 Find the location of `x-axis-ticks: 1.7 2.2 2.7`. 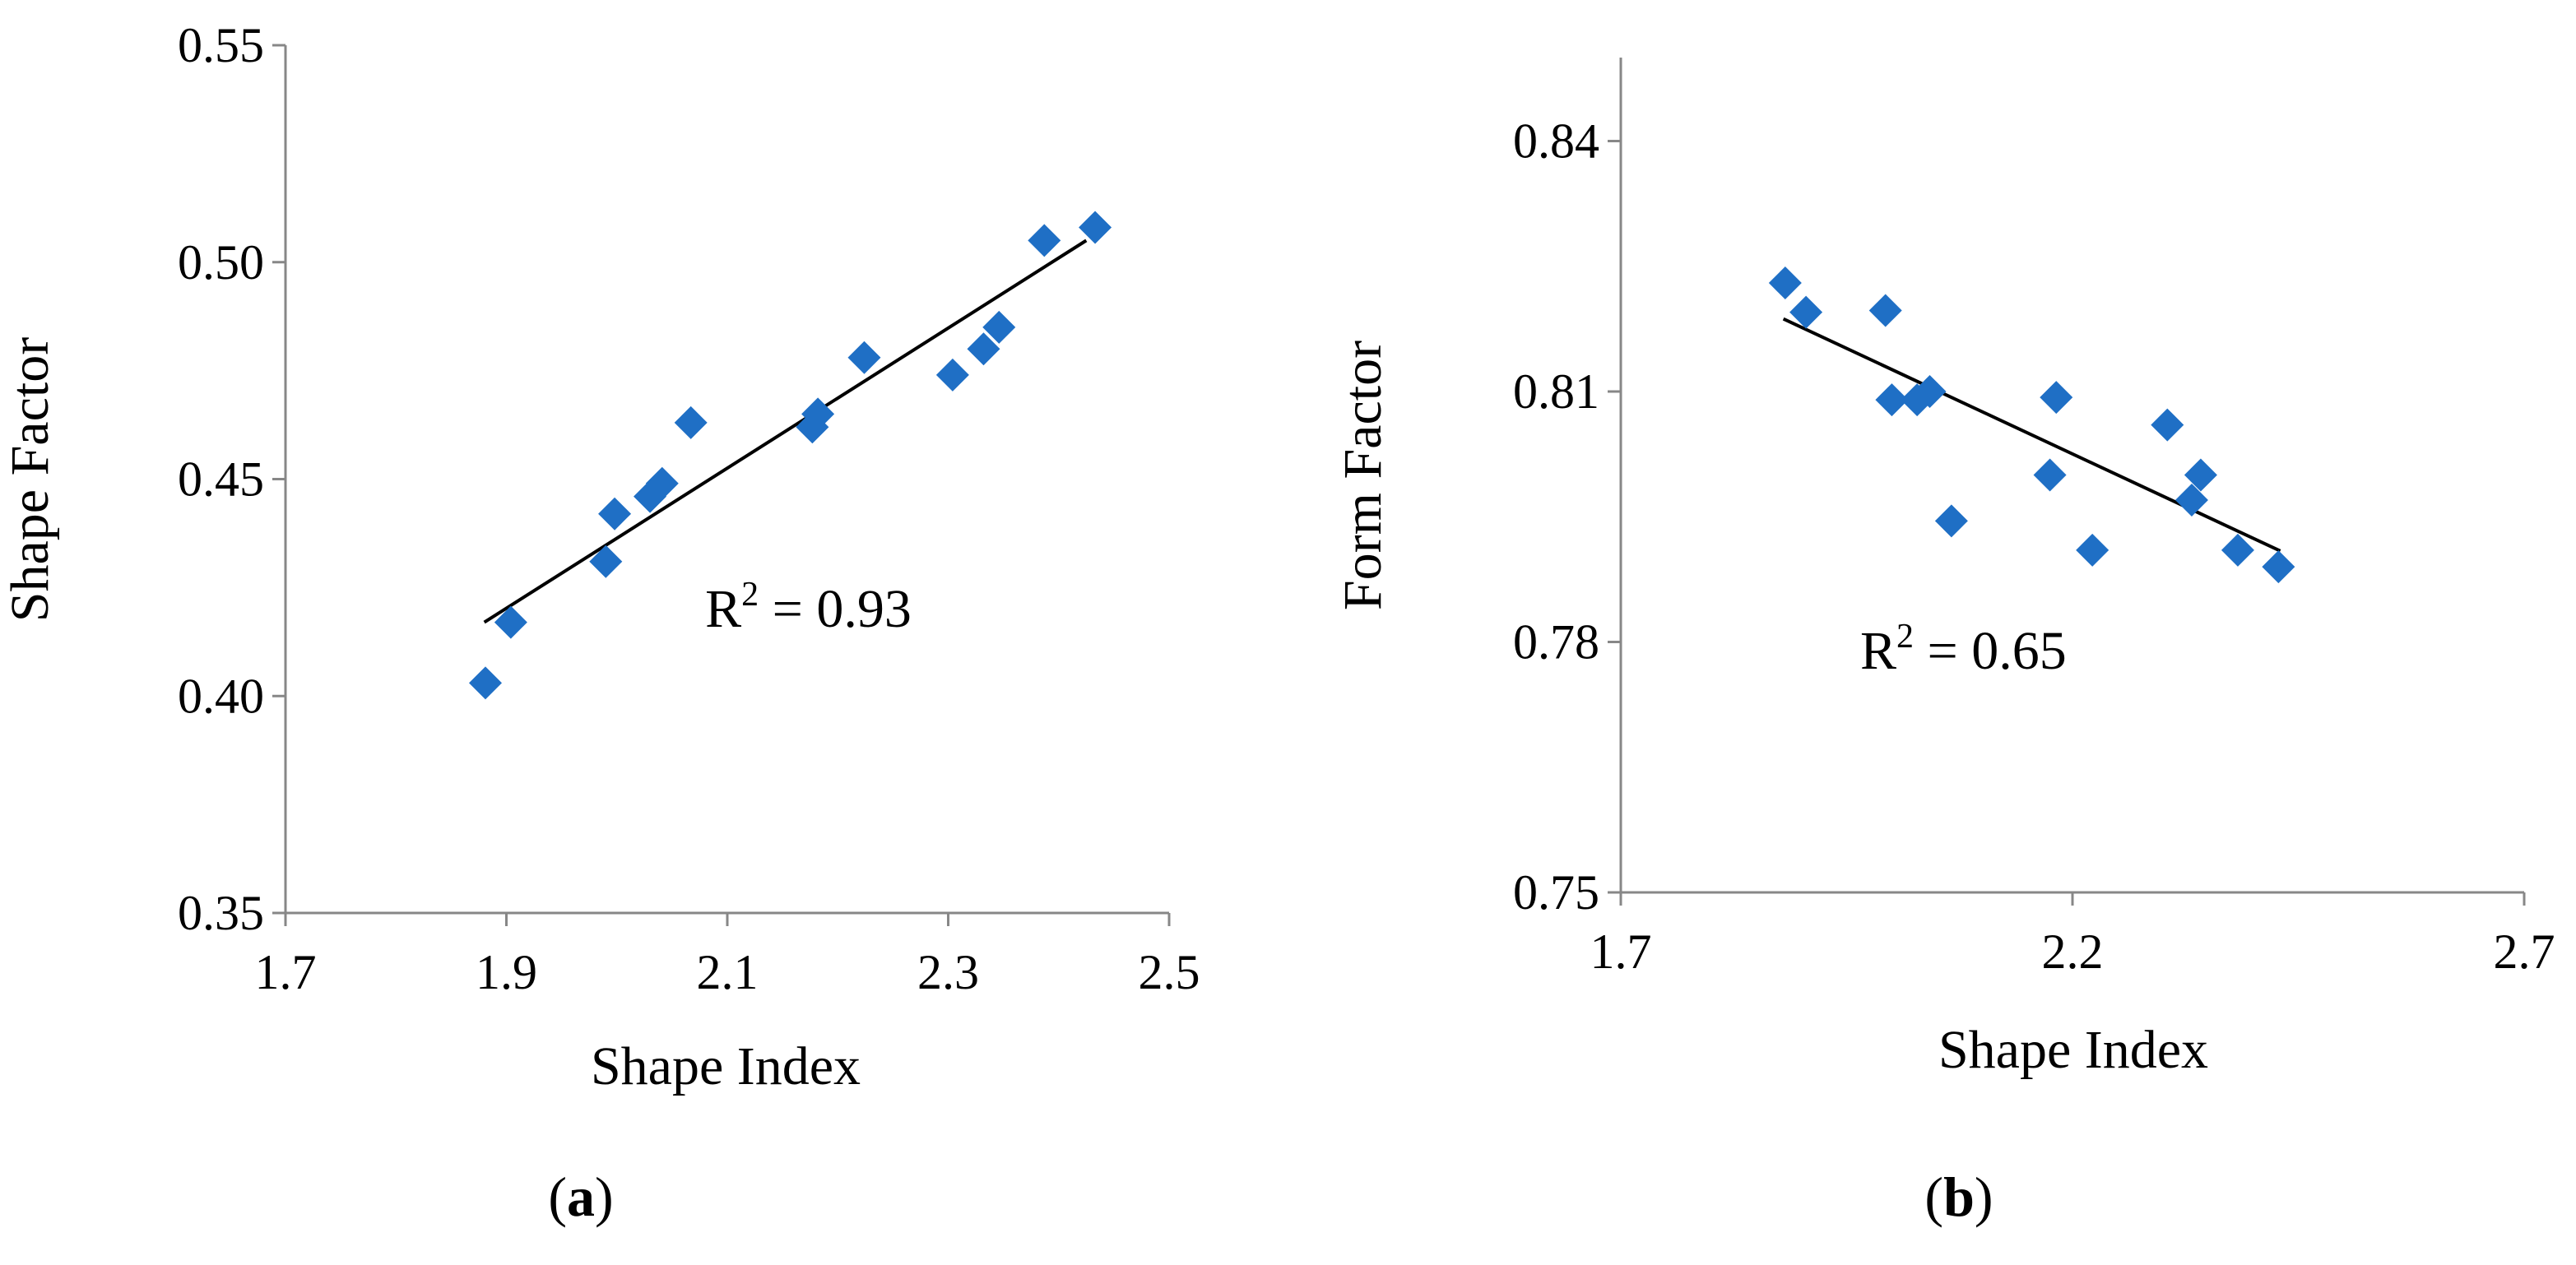

x-axis-ticks: 1.7 2.2 2.7 is located at coordinates (2072, 935).